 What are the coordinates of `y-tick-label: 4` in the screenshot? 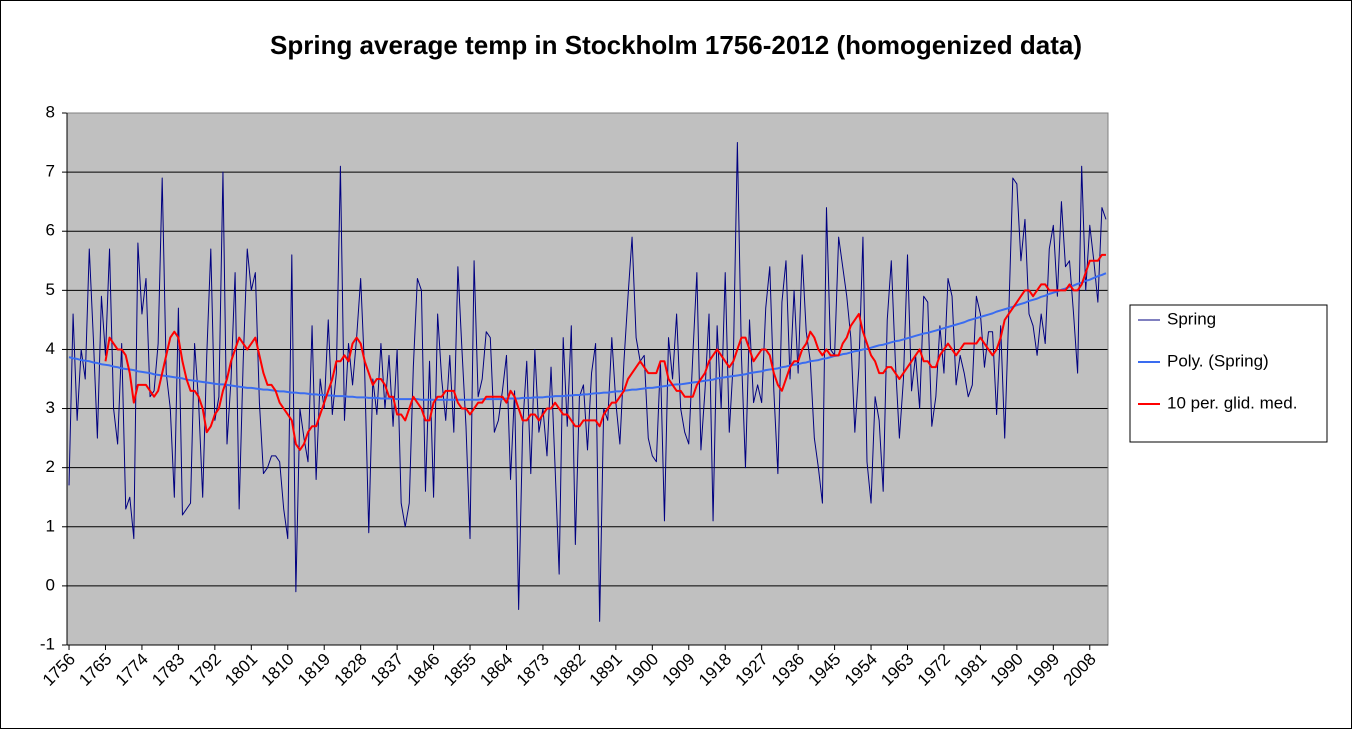 It's located at (50, 348).